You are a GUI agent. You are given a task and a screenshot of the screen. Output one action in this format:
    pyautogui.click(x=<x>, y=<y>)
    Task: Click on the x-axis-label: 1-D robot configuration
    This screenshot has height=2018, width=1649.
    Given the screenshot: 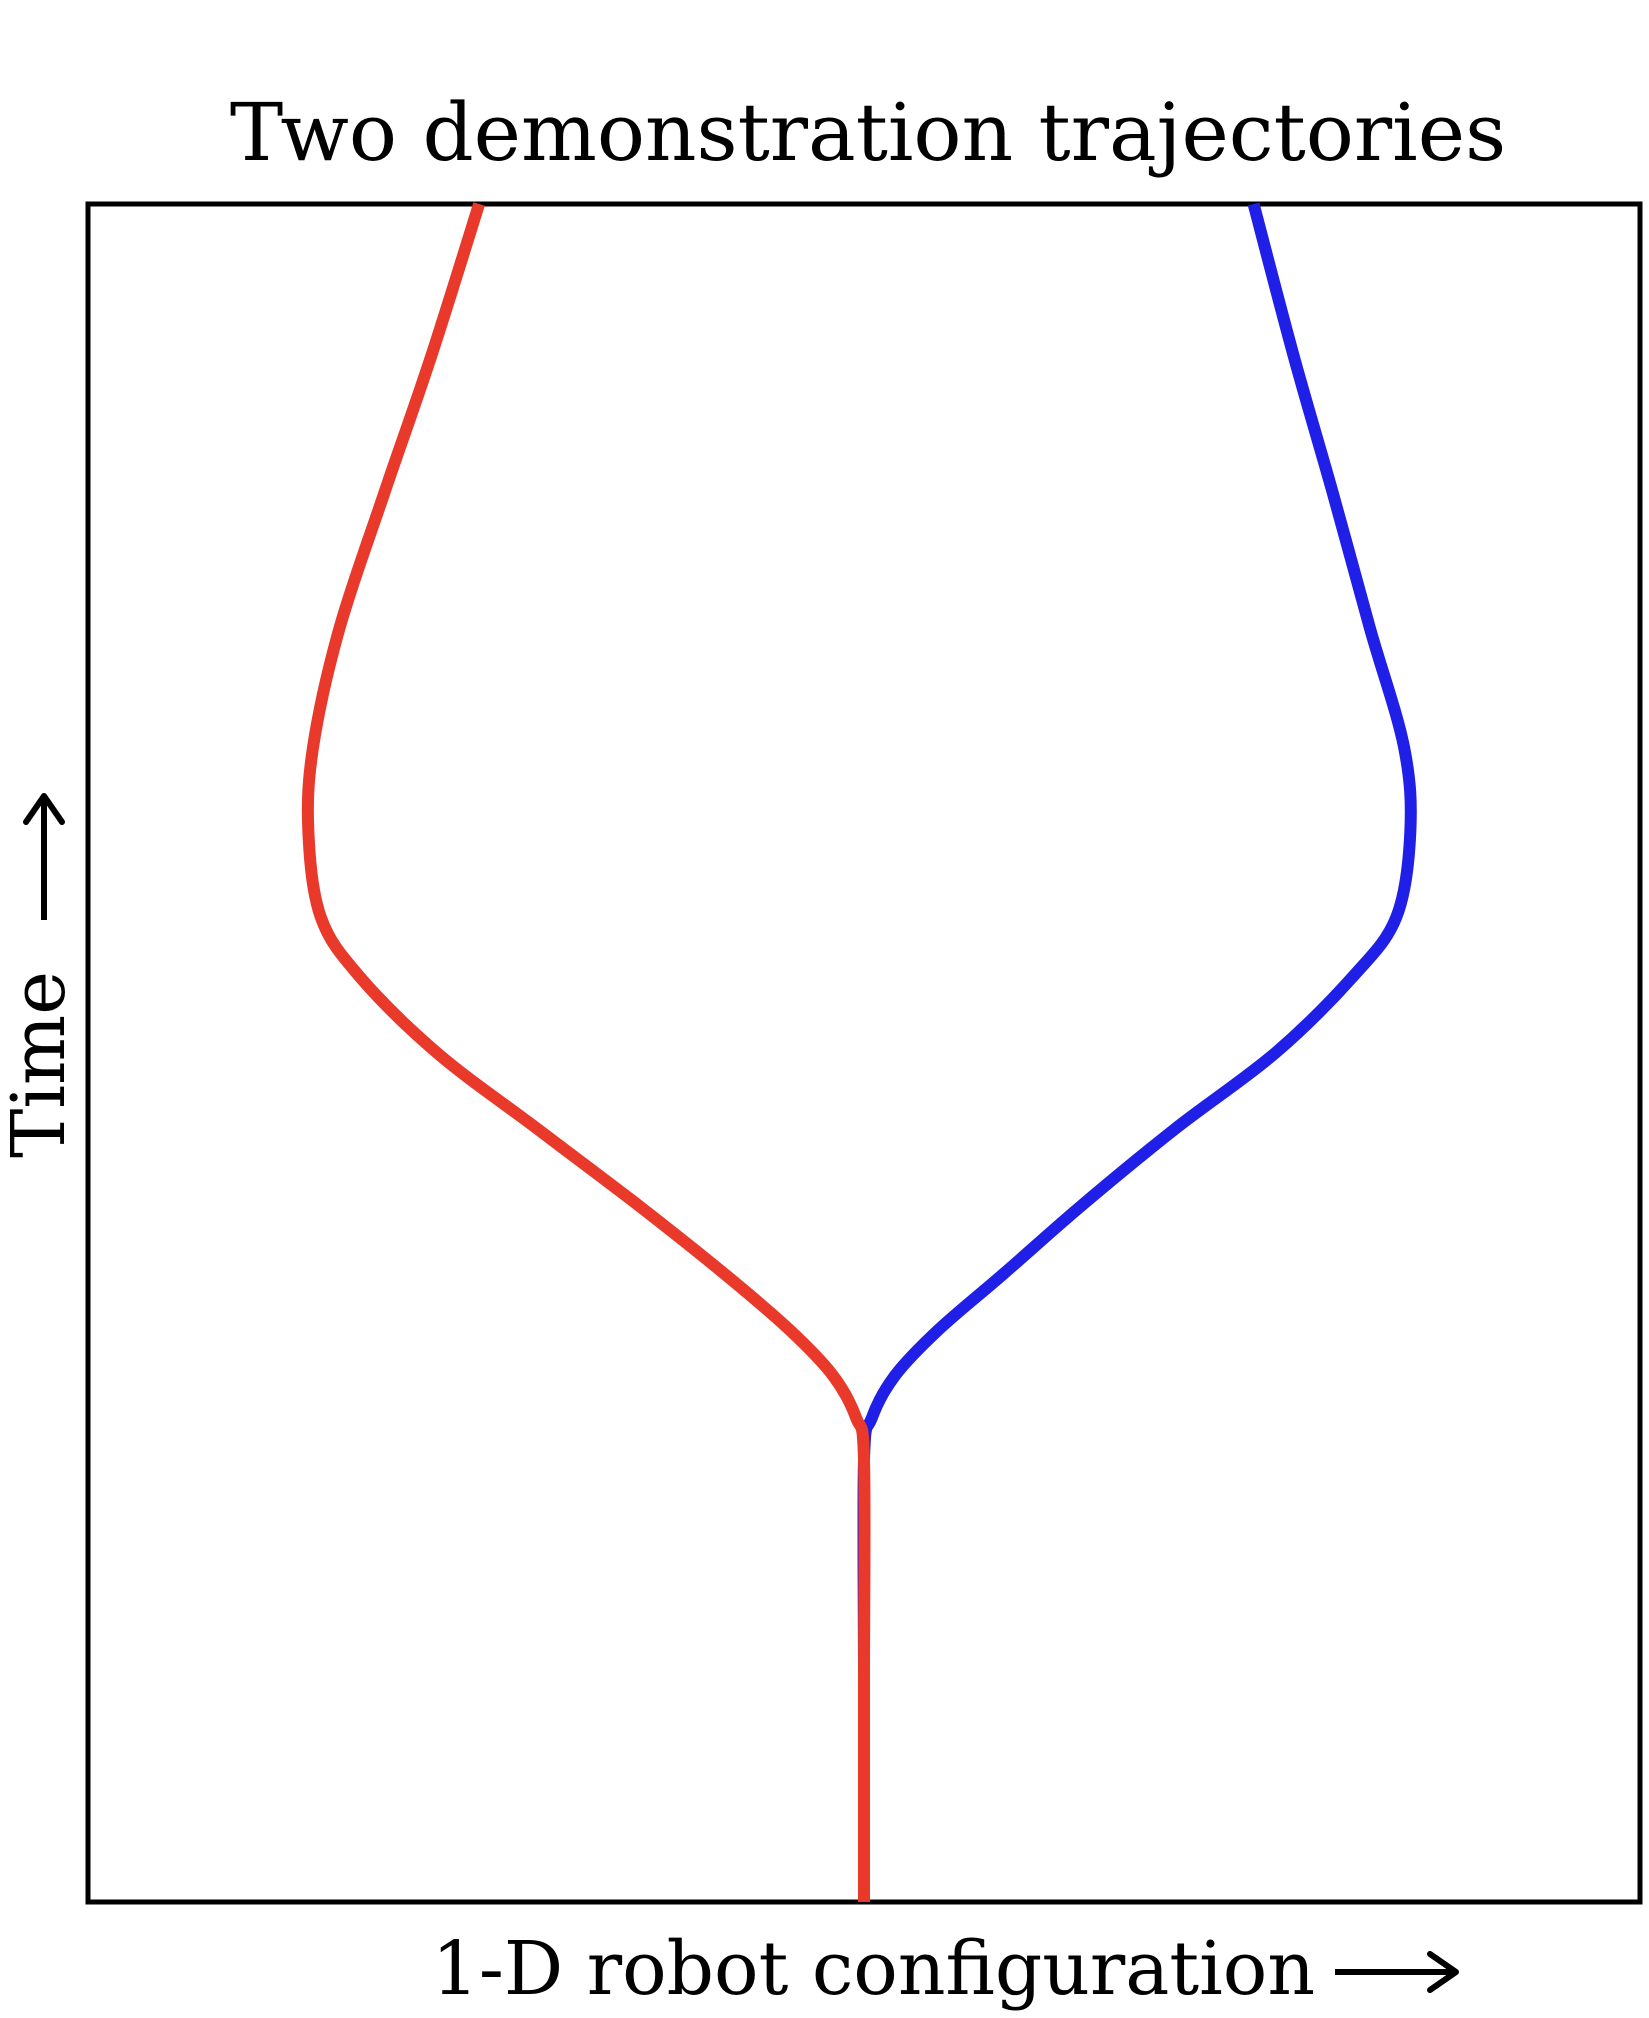 What is the action you would take?
    pyautogui.click(x=873, y=1969)
    